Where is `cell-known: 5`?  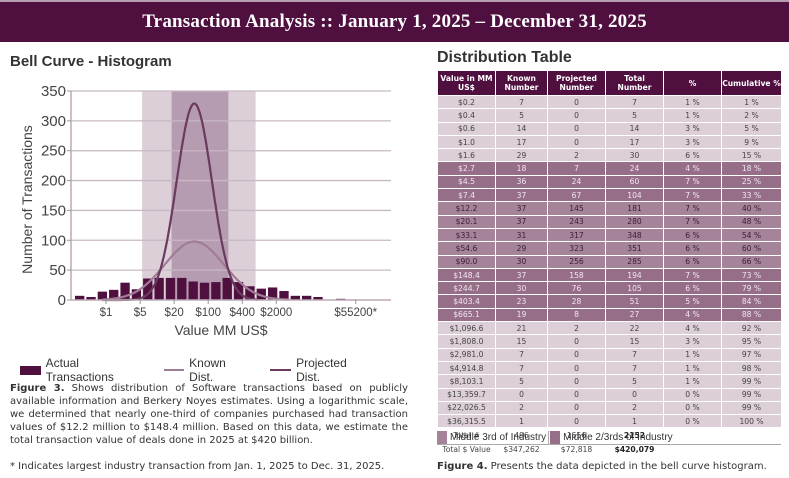
cell-known: 5 is located at coordinates (521, 381).